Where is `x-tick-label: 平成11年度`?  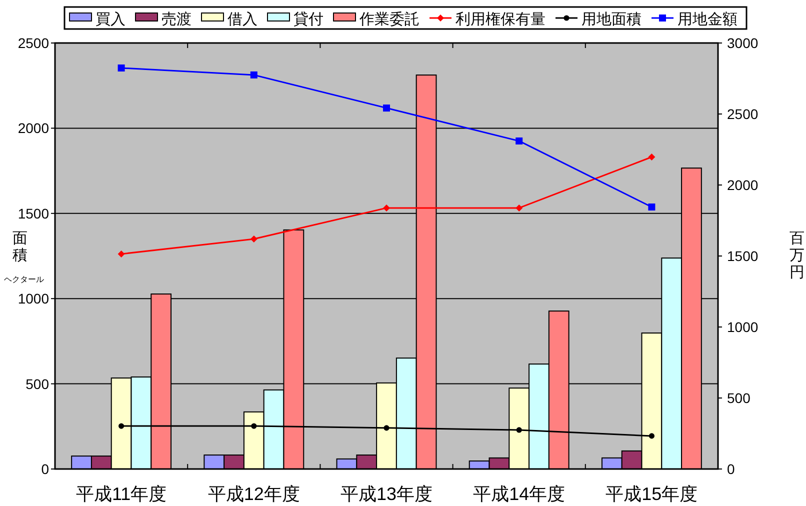 x-tick-label: 平成11年度 is located at coordinates (121, 494).